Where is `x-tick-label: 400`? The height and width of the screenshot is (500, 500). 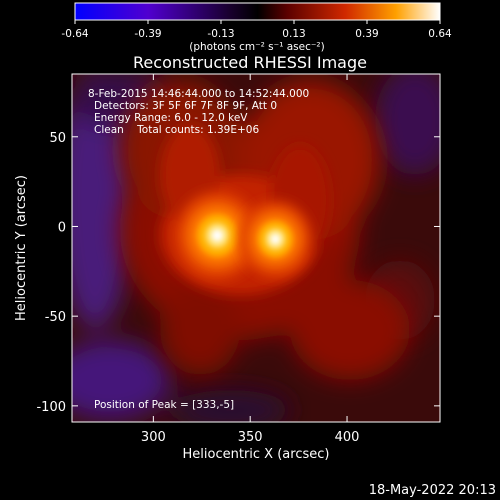 x-tick-label: 400 is located at coordinates (347, 437).